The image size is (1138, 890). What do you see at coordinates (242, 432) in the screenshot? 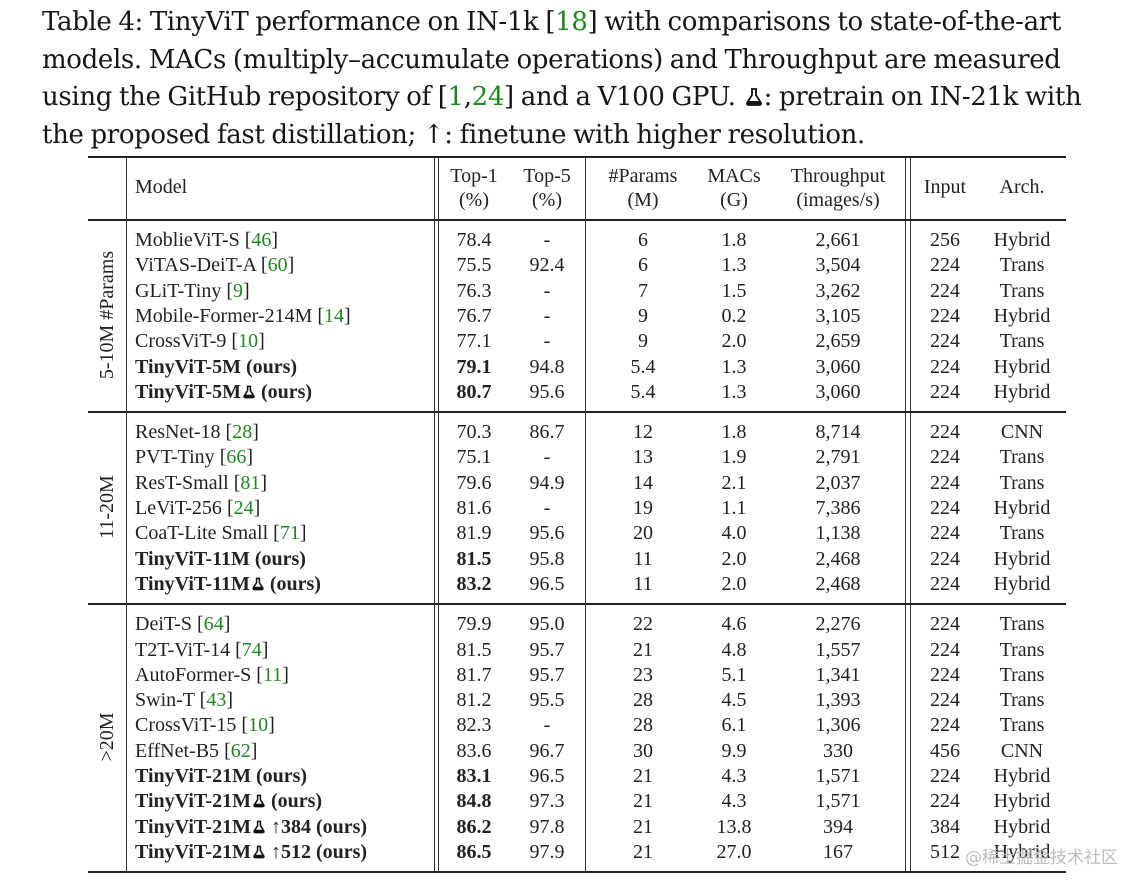
I see `citation-link: 28` at bounding box center [242, 432].